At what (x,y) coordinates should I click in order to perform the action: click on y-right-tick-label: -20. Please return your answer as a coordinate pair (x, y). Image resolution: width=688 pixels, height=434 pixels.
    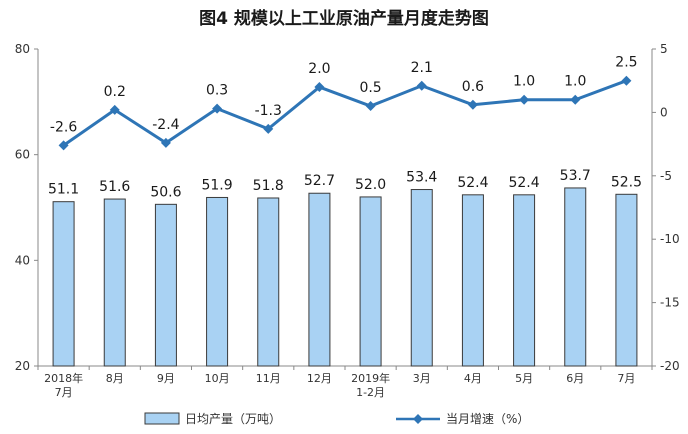
    Looking at the image, I should click on (670, 366).